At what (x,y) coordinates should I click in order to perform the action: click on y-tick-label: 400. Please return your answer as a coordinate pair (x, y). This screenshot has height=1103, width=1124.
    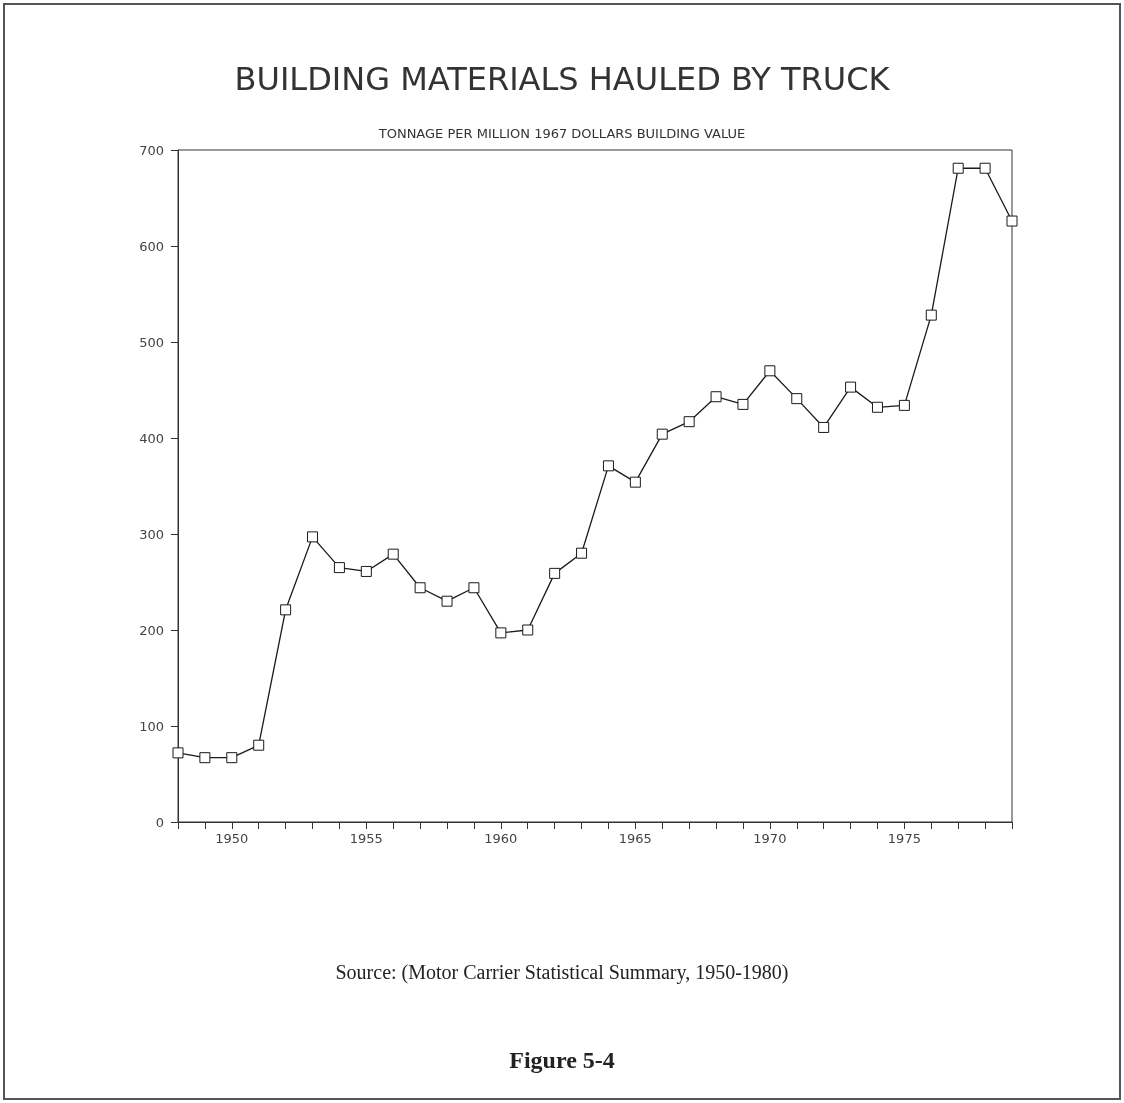
    Looking at the image, I should click on (151, 438).